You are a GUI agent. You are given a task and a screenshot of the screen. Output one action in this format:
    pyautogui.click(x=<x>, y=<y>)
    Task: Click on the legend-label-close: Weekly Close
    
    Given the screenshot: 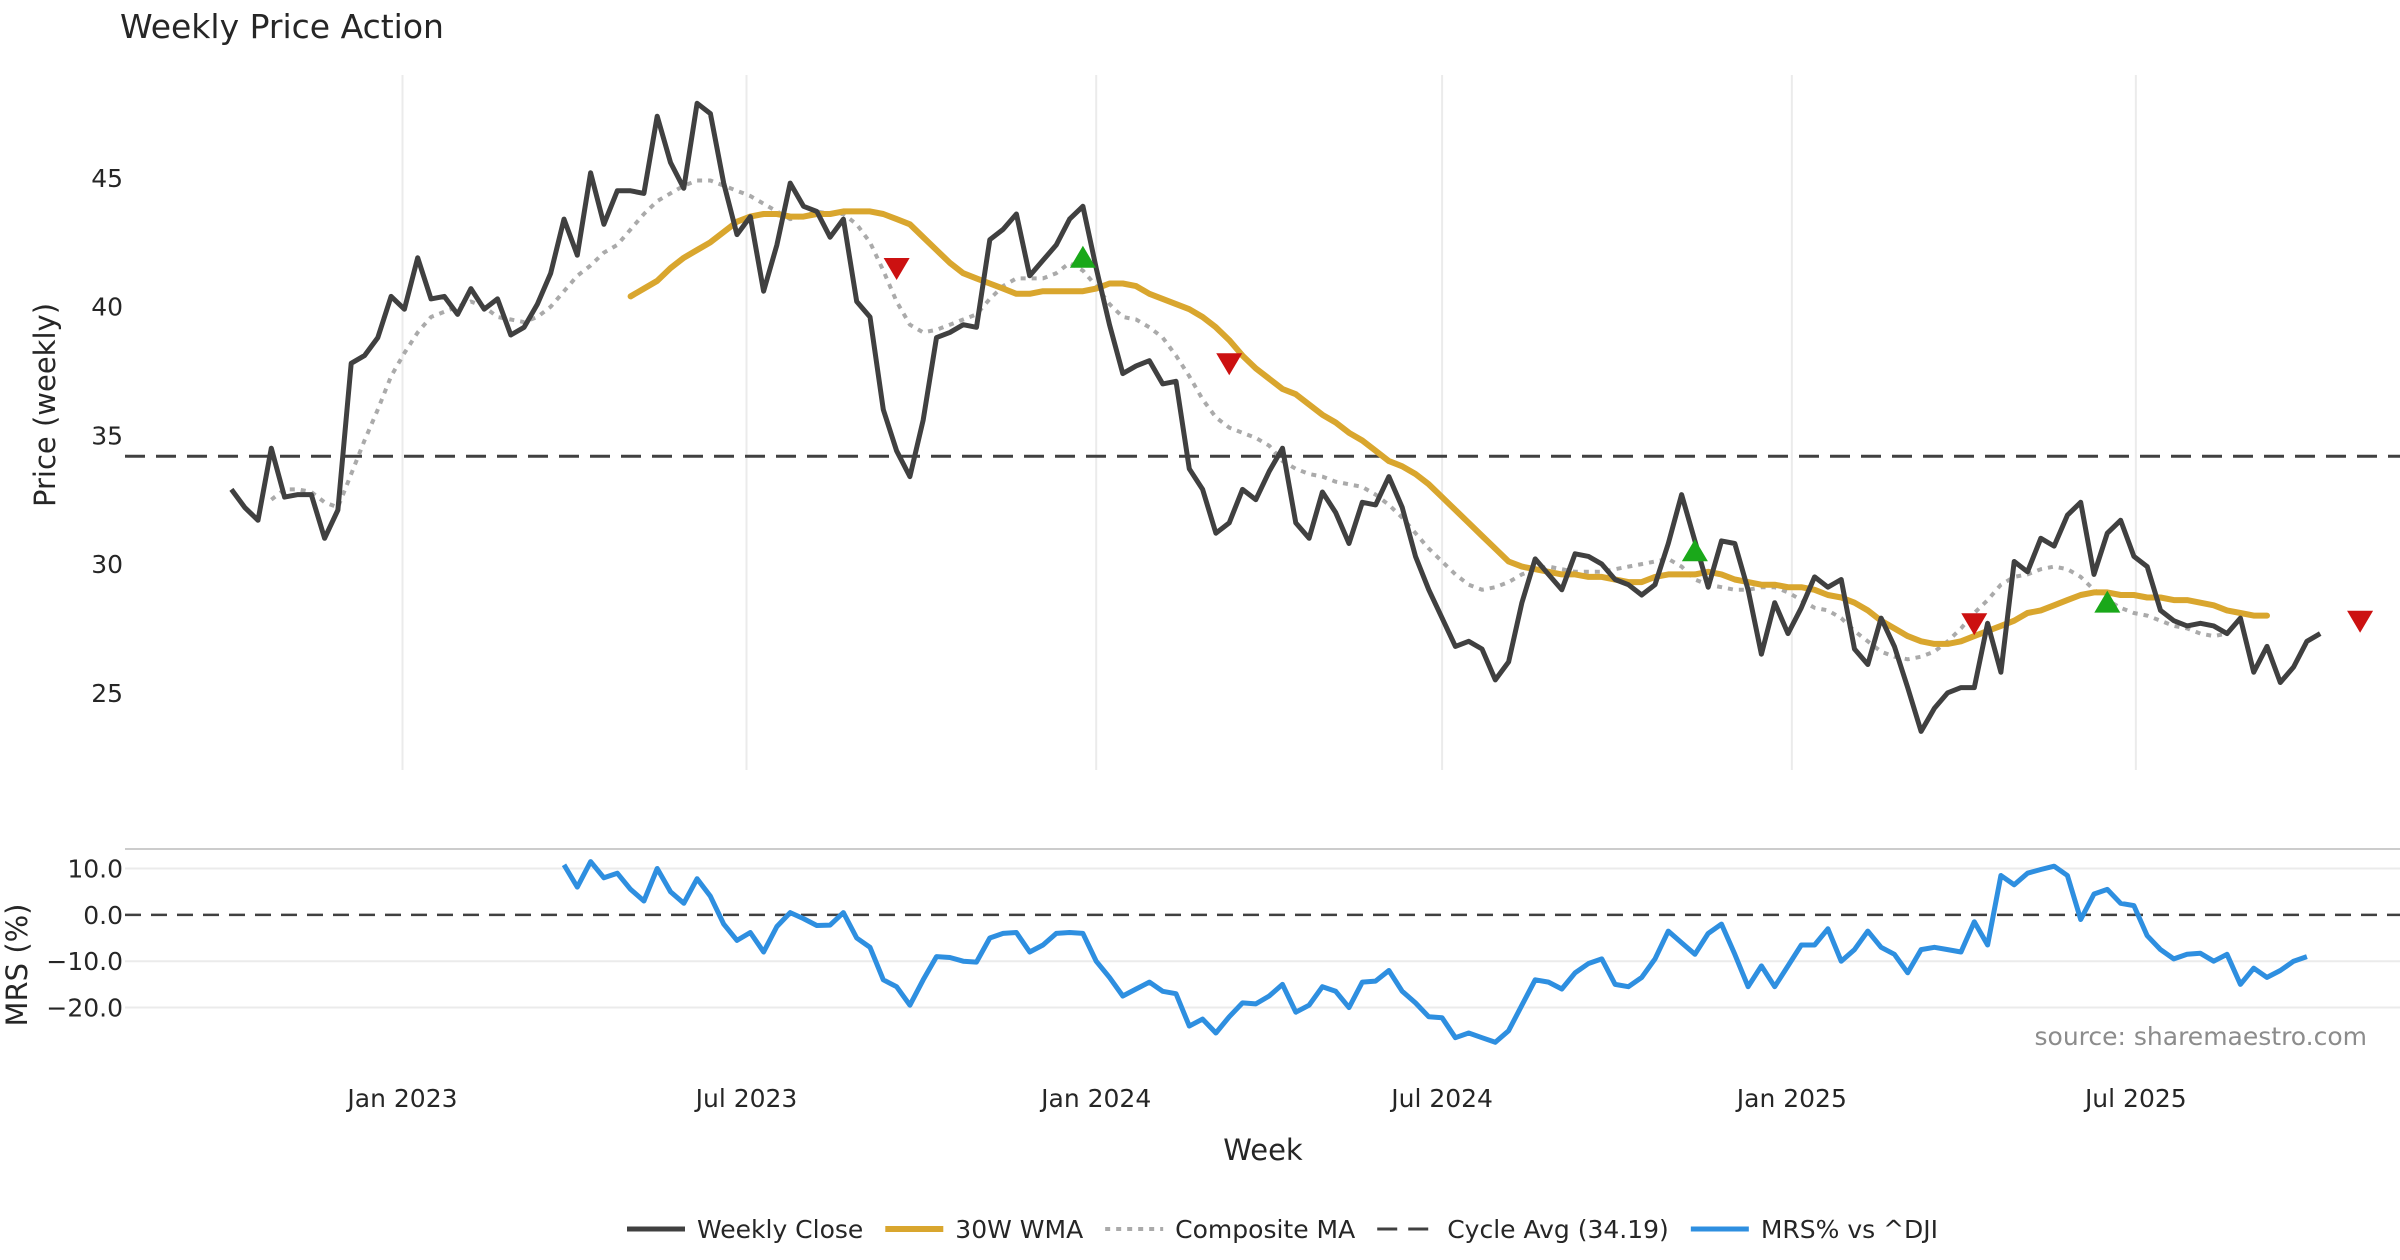 What is the action you would take?
    pyautogui.click(x=780, y=1229)
    